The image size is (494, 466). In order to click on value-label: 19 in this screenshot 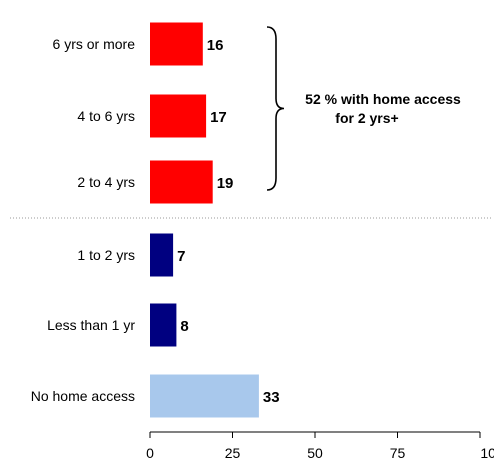, I will do `click(225, 183)`.